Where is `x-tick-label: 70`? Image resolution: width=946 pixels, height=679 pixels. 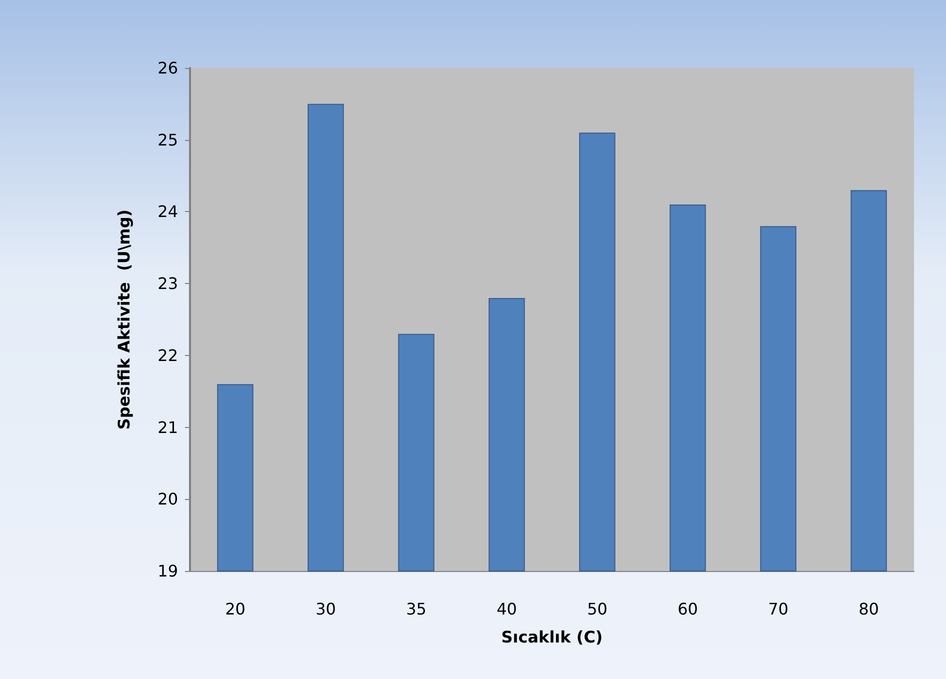
x-tick-label: 70 is located at coordinates (778, 609).